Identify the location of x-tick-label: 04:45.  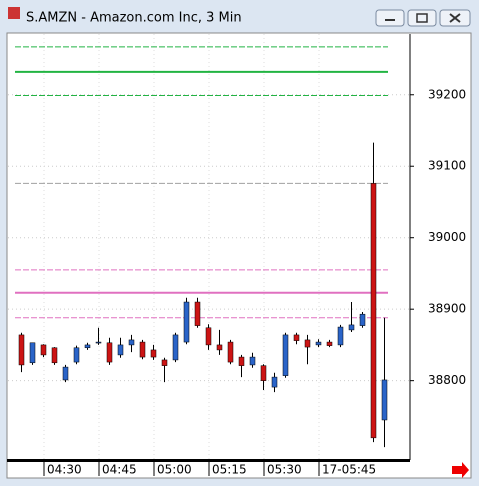
(119, 470).